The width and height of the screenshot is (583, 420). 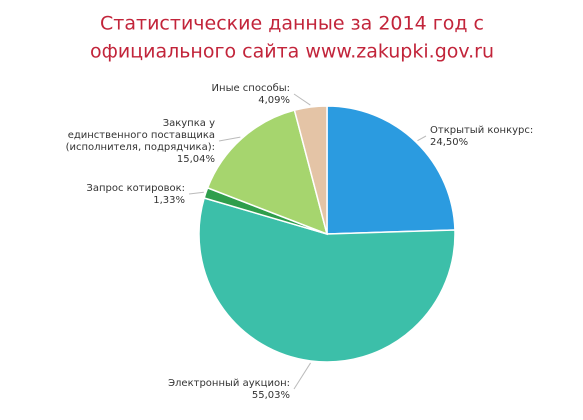 What do you see at coordinates (169, 200) in the screenshot?
I see `value-label: 1,33%` at bounding box center [169, 200].